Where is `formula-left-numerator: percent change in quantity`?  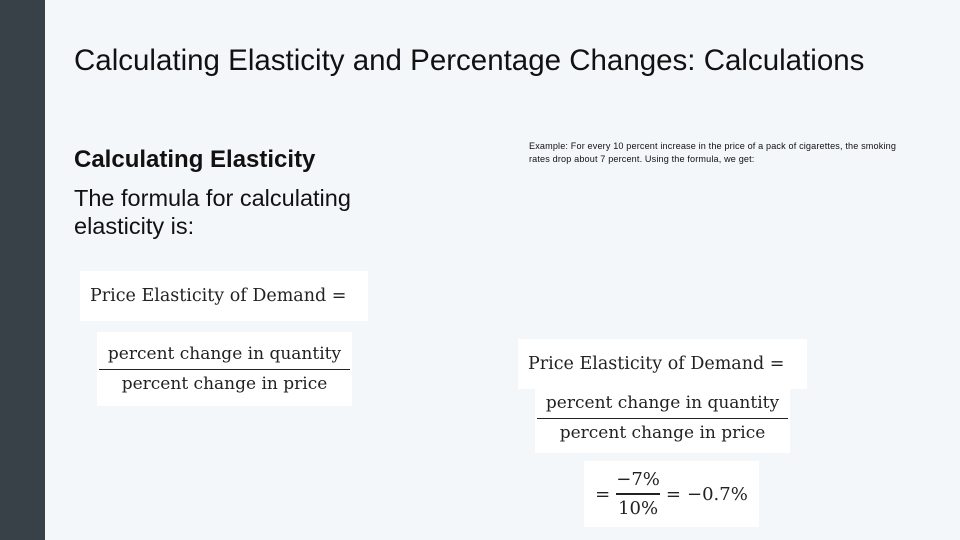
formula-left-numerator: percent change in quantity is located at coordinates (224, 353).